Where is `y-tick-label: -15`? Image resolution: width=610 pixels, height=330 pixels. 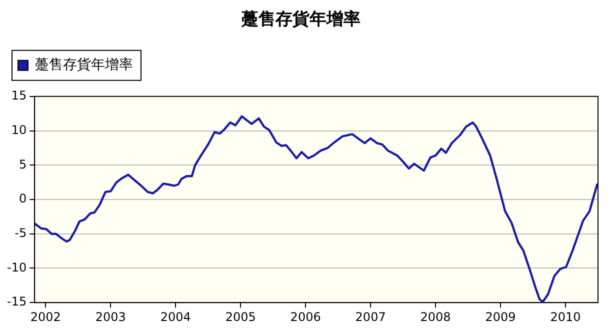 y-tick-label: -15 is located at coordinates (16, 301).